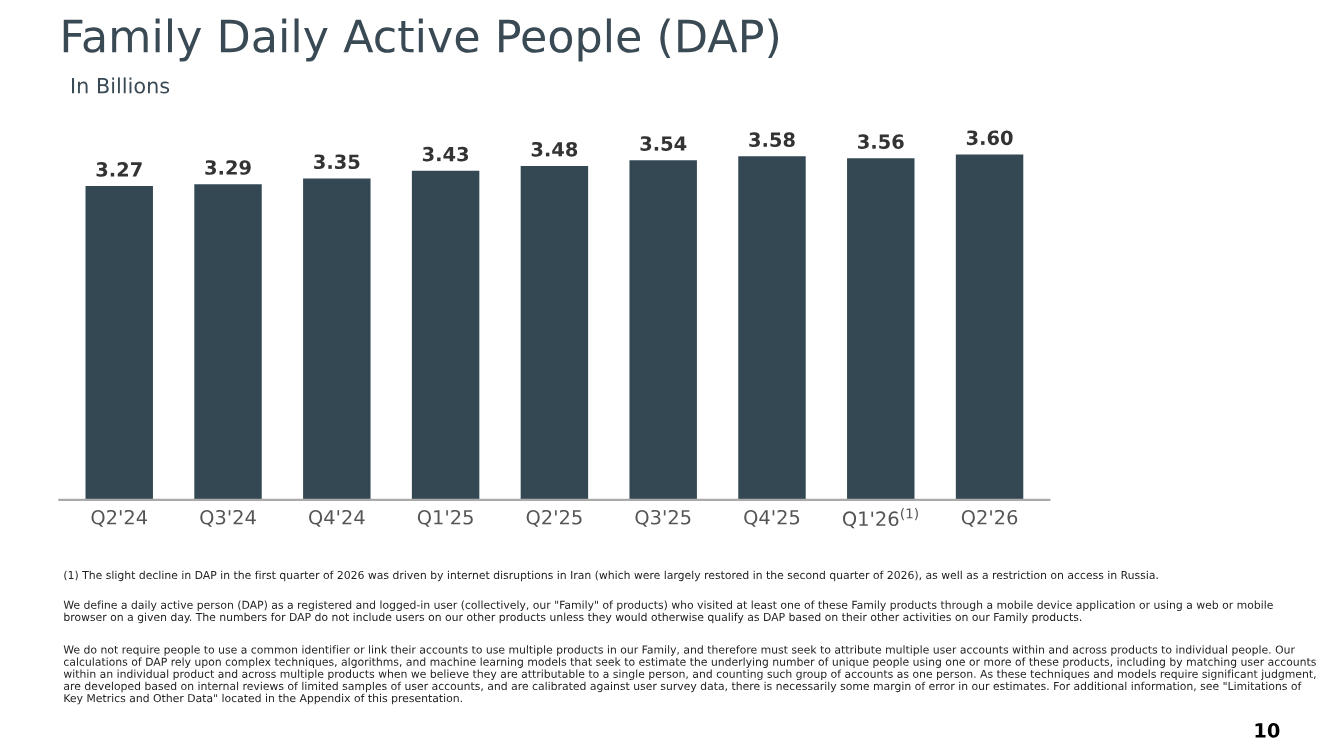  Describe the element at coordinates (989, 518) in the screenshot. I see `x-tick-label: Q2'26` at that location.